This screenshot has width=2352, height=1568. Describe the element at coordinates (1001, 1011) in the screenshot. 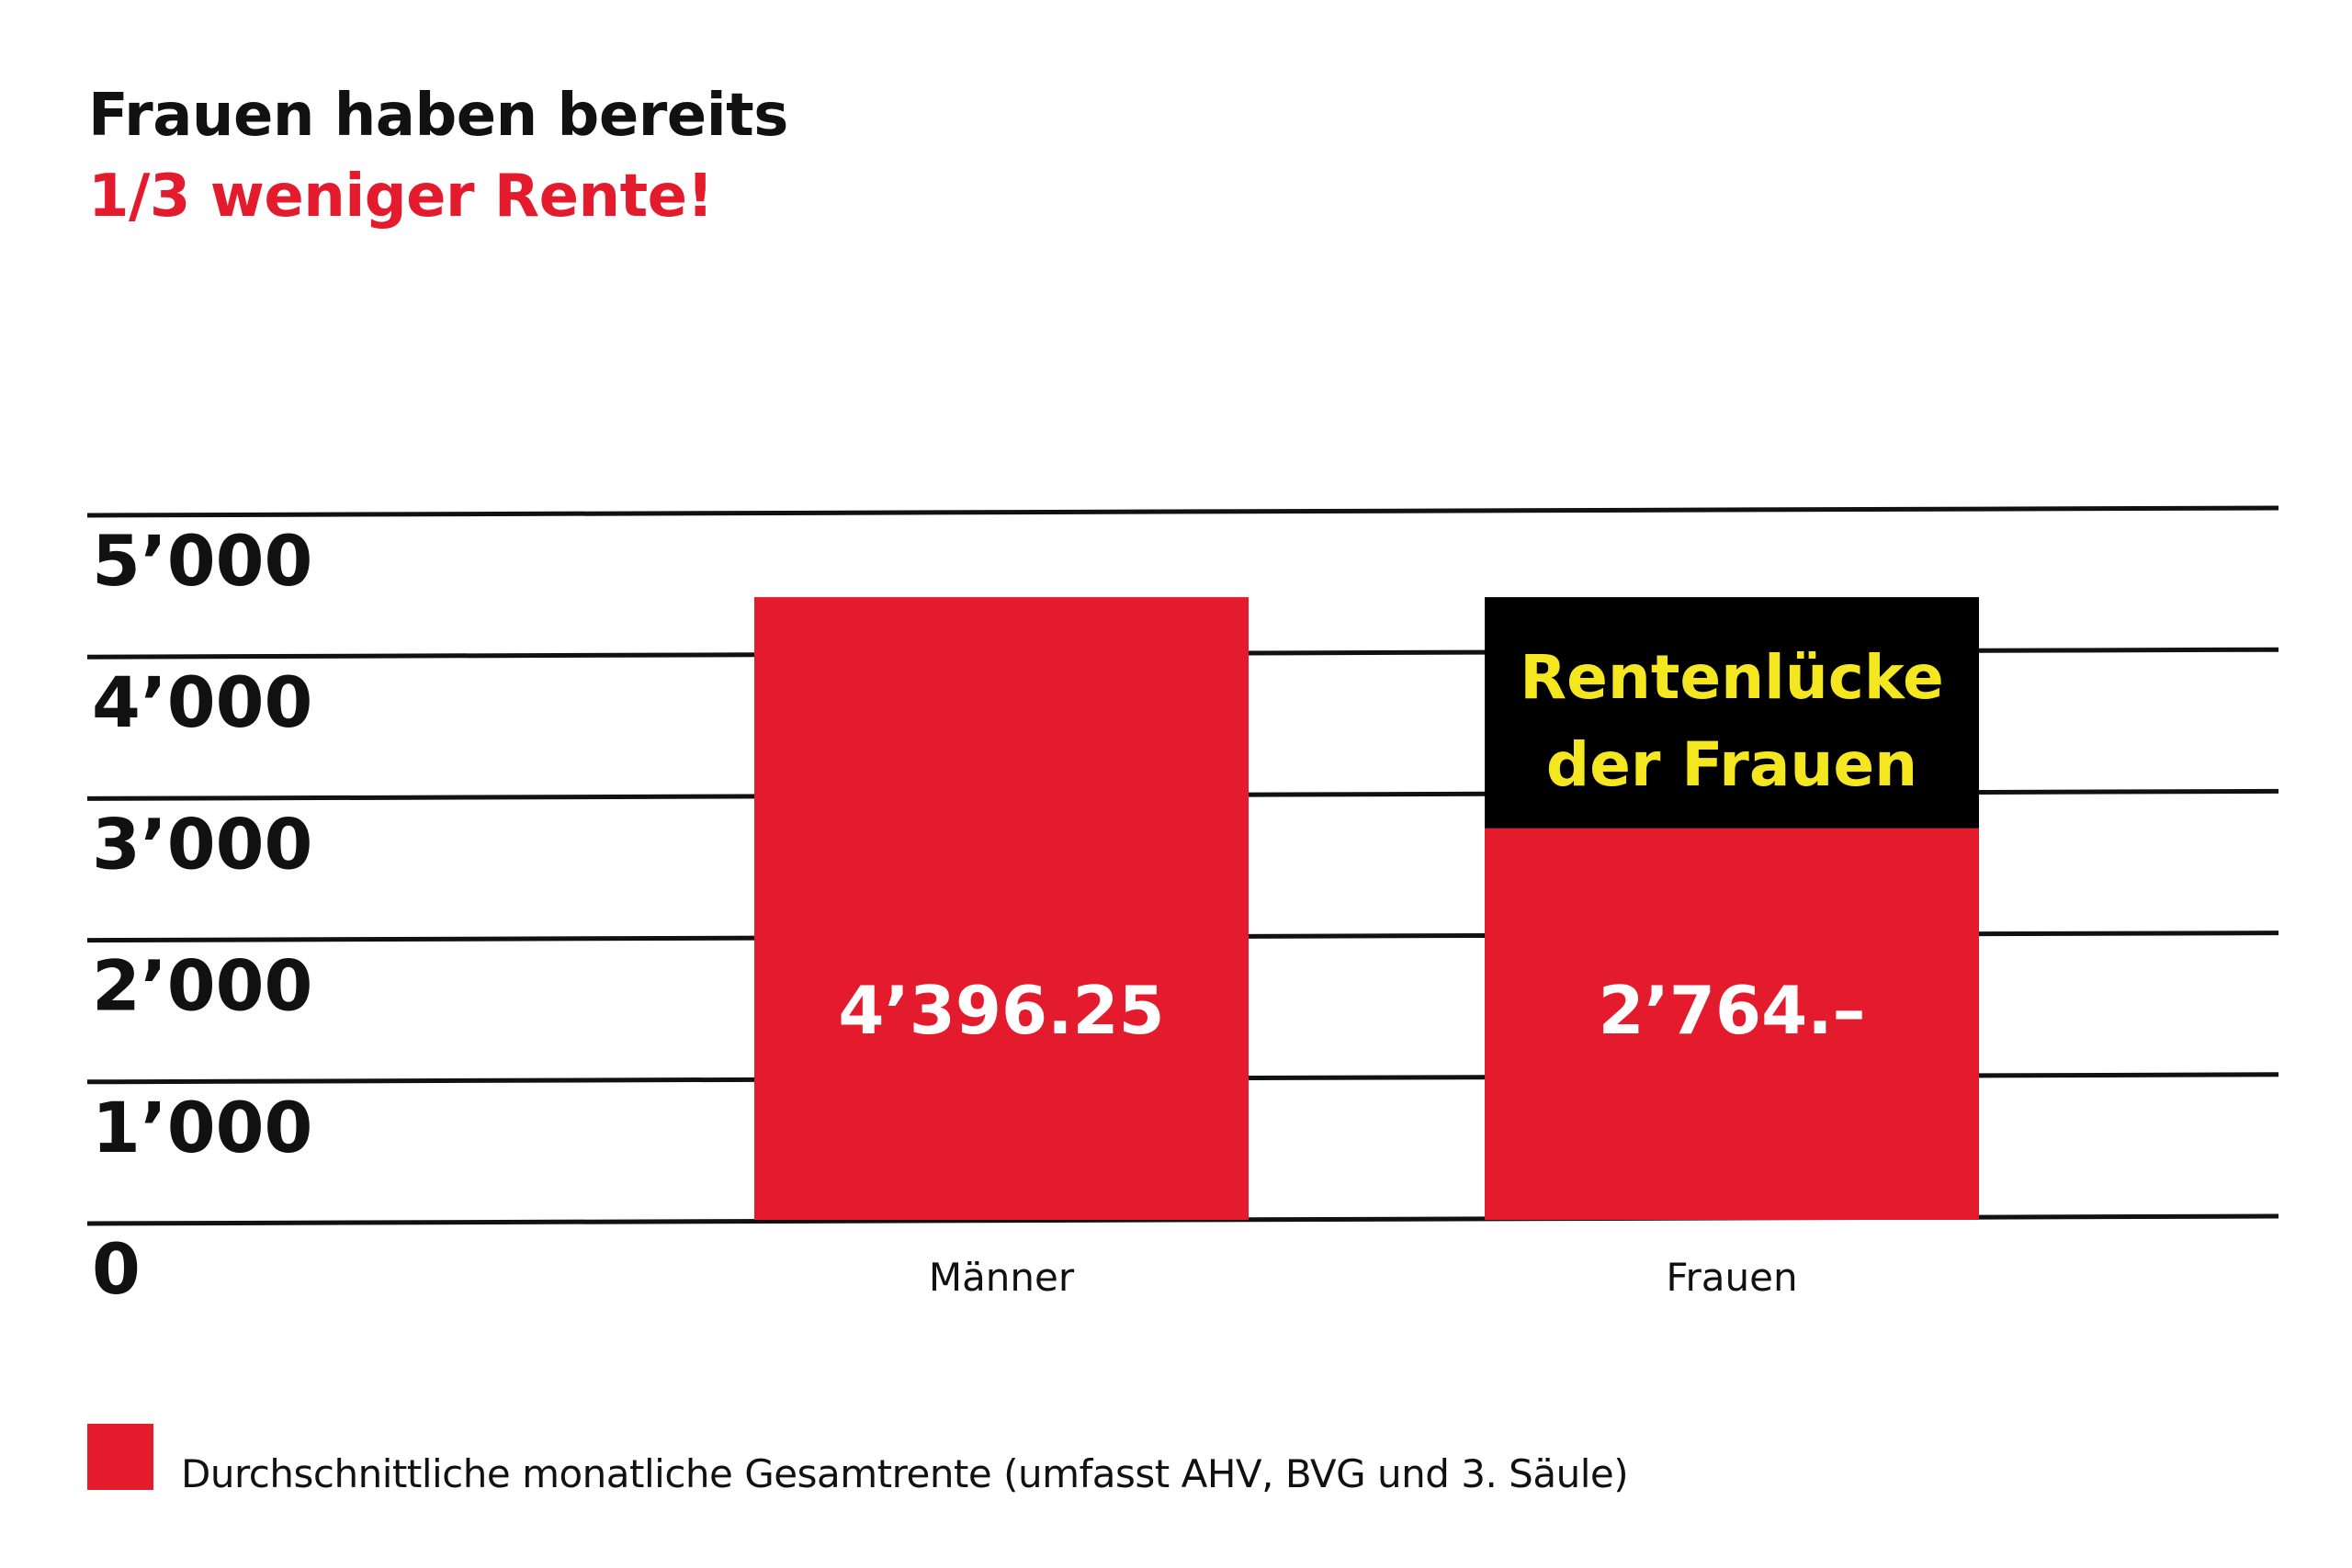

I see `value-label-männer: 4’396.25` at that location.